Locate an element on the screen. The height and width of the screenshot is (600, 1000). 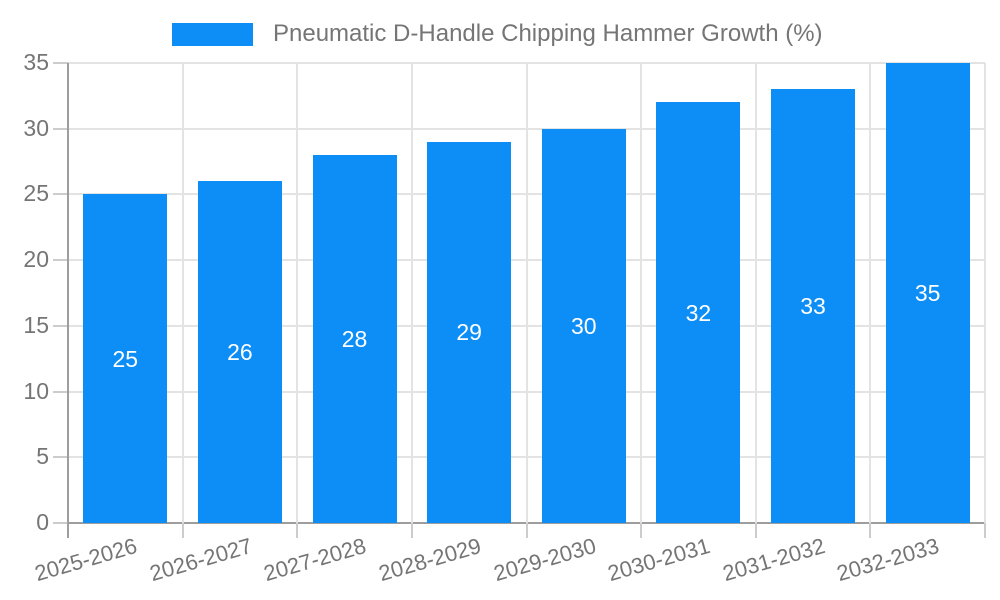
bar: 29 is located at coordinates (469, 332).